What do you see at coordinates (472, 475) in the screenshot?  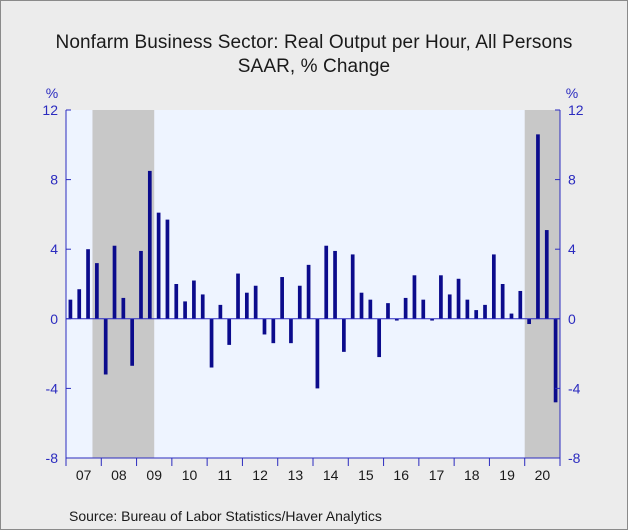 I see `x-tick-label: 18` at bounding box center [472, 475].